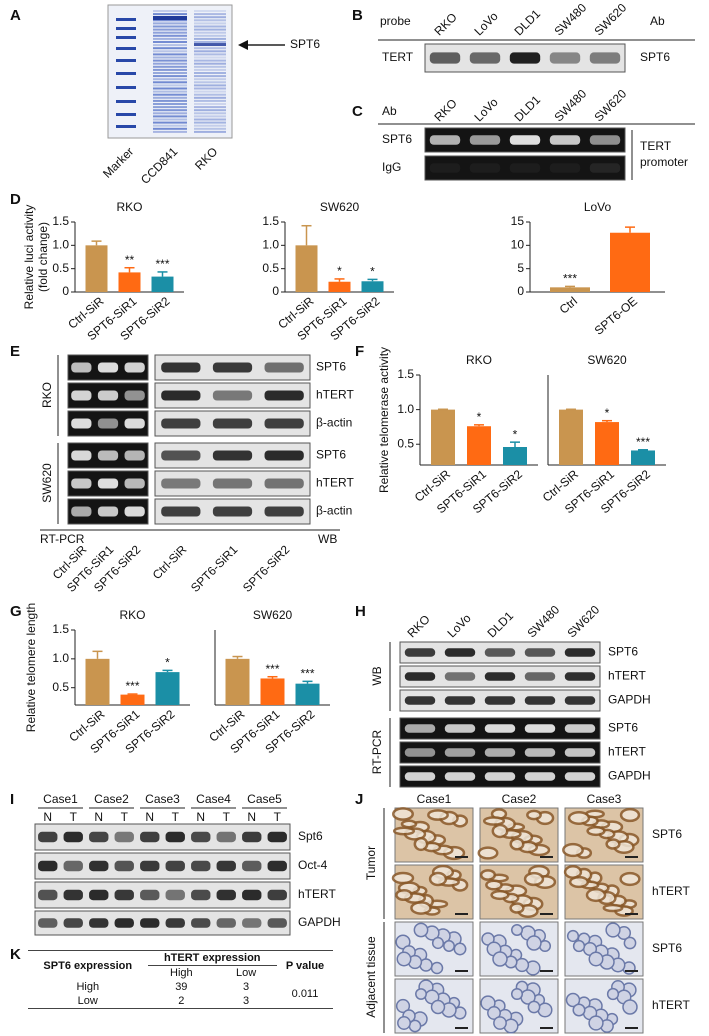 The height and width of the screenshot is (1036, 709). Describe the element at coordinates (305, 44) in the screenshot. I see `arrow-label: SPT6` at that location.